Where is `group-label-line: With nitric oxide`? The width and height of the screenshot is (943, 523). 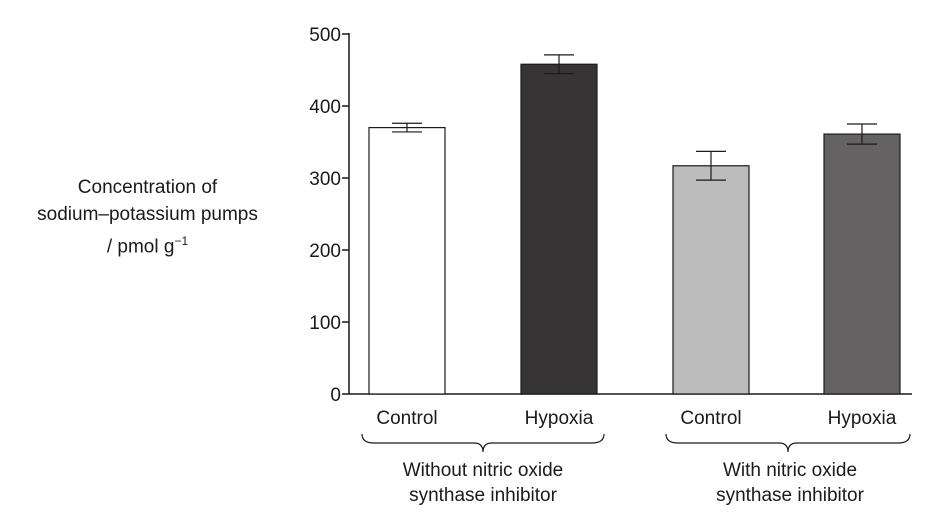 group-label-line: With nitric oxide is located at coordinates (790, 470).